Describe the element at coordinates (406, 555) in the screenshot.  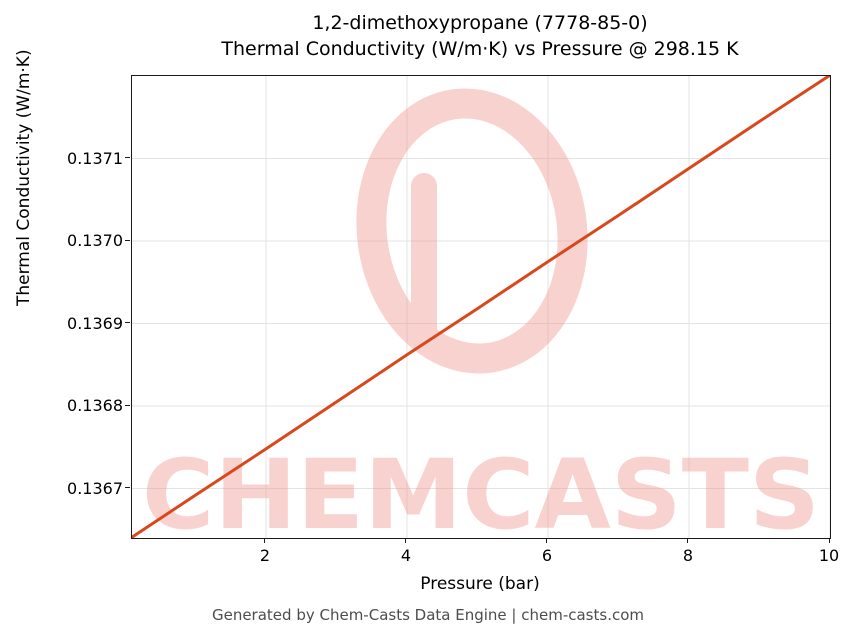
I see `x-tick-label: 4` at that location.